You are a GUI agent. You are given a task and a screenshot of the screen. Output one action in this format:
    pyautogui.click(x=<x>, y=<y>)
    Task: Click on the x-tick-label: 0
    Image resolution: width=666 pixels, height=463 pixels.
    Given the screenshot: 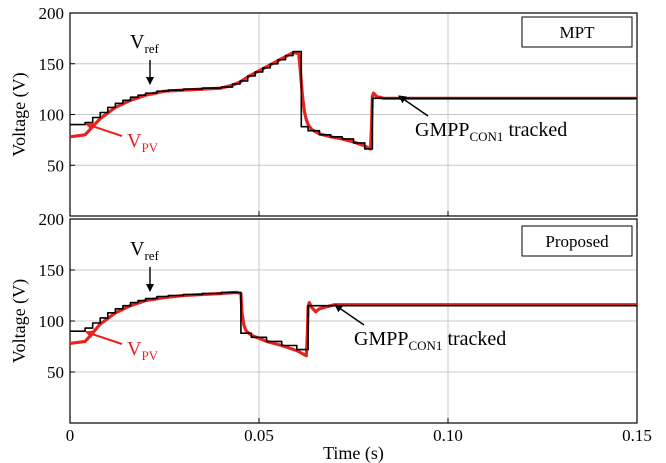 What is the action you would take?
    pyautogui.click(x=70, y=435)
    